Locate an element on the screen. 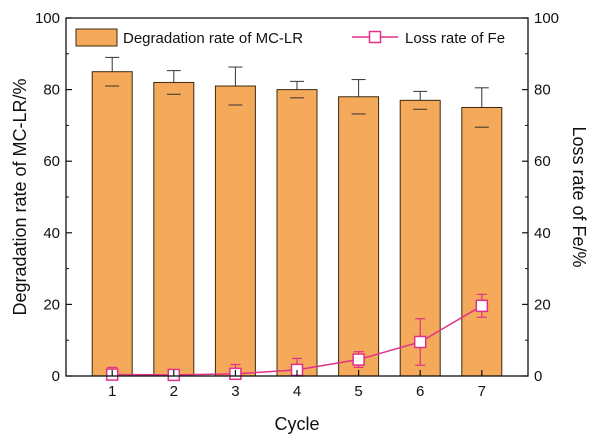 The height and width of the screenshot is (437, 597). y-tick-label-20: 20 is located at coordinates (51, 304).